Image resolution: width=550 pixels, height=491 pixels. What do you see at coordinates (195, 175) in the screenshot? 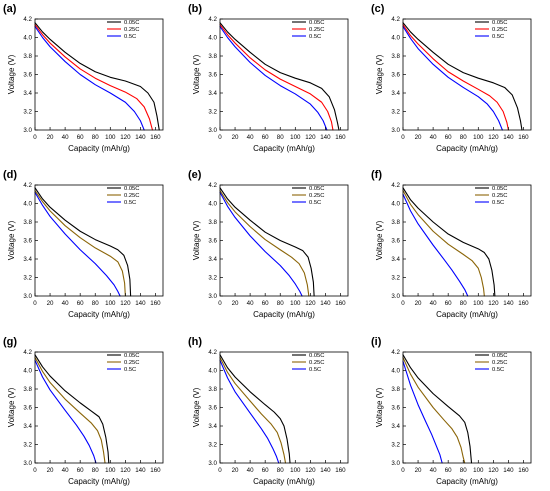
I see `panel-label: (e)` at bounding box center [195, 175].